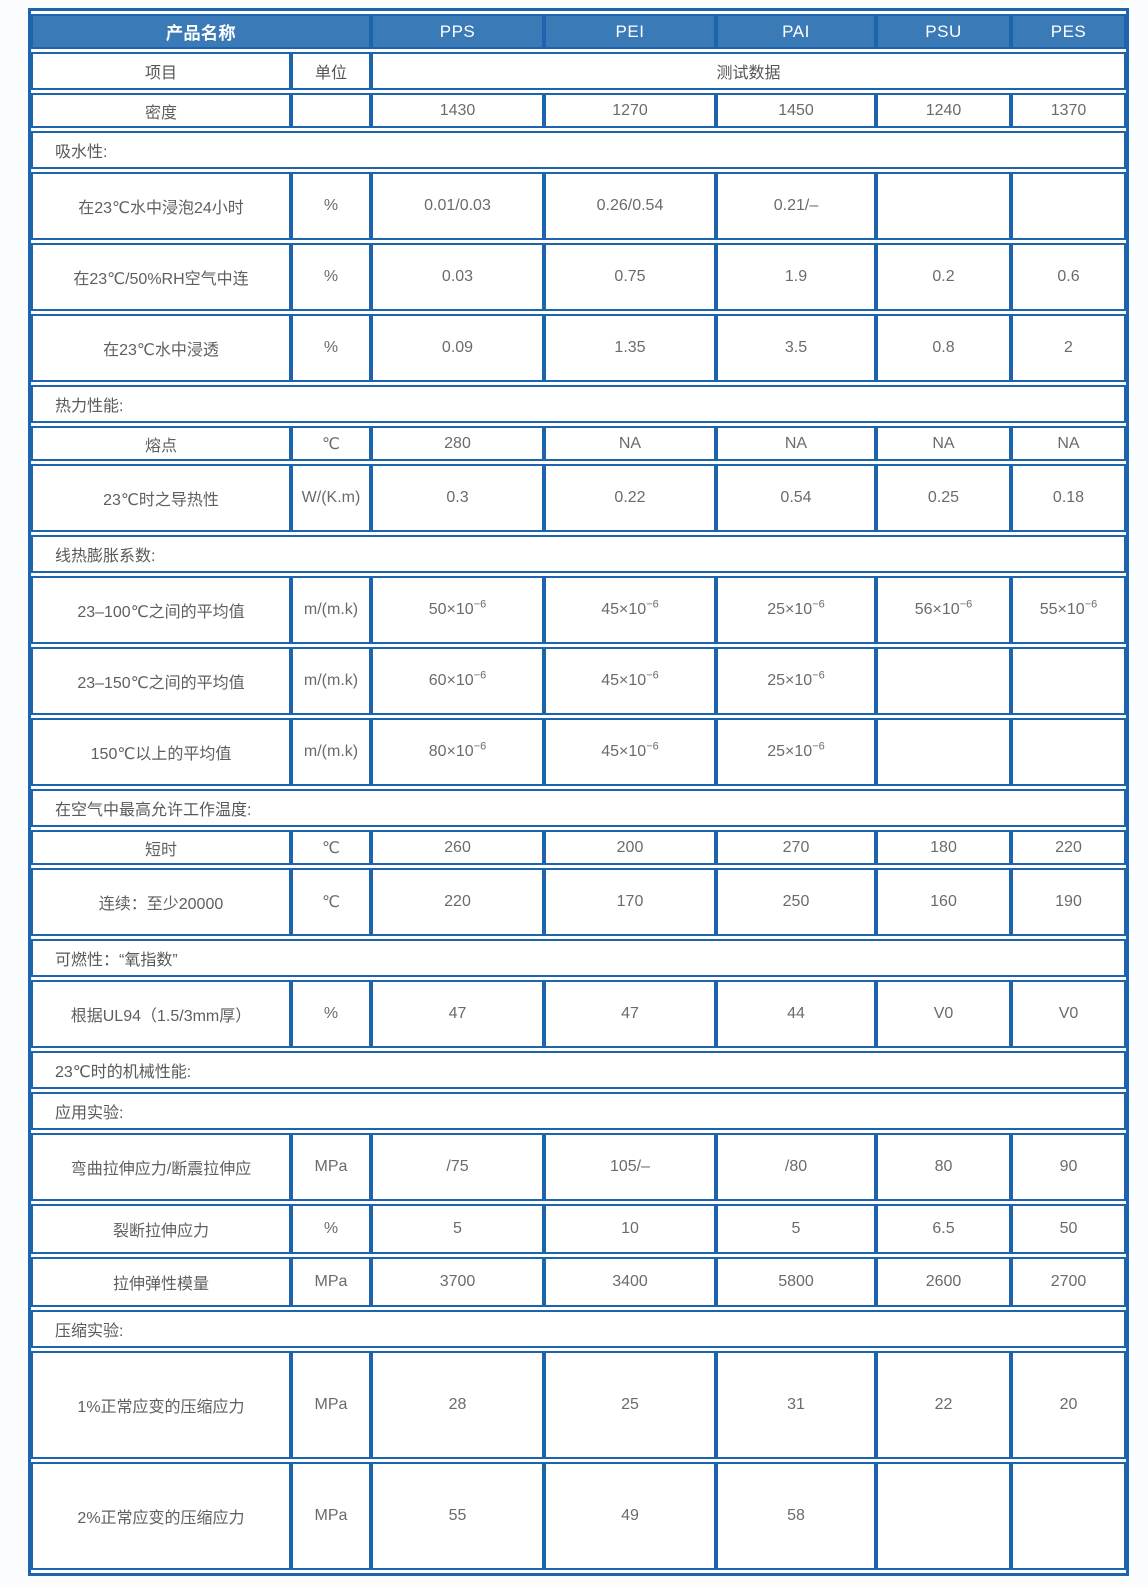  What do you see at coordinates (457, 847) in the screenshot?
I see `value-cell-pps: 260` at bounding box center [457, 847].